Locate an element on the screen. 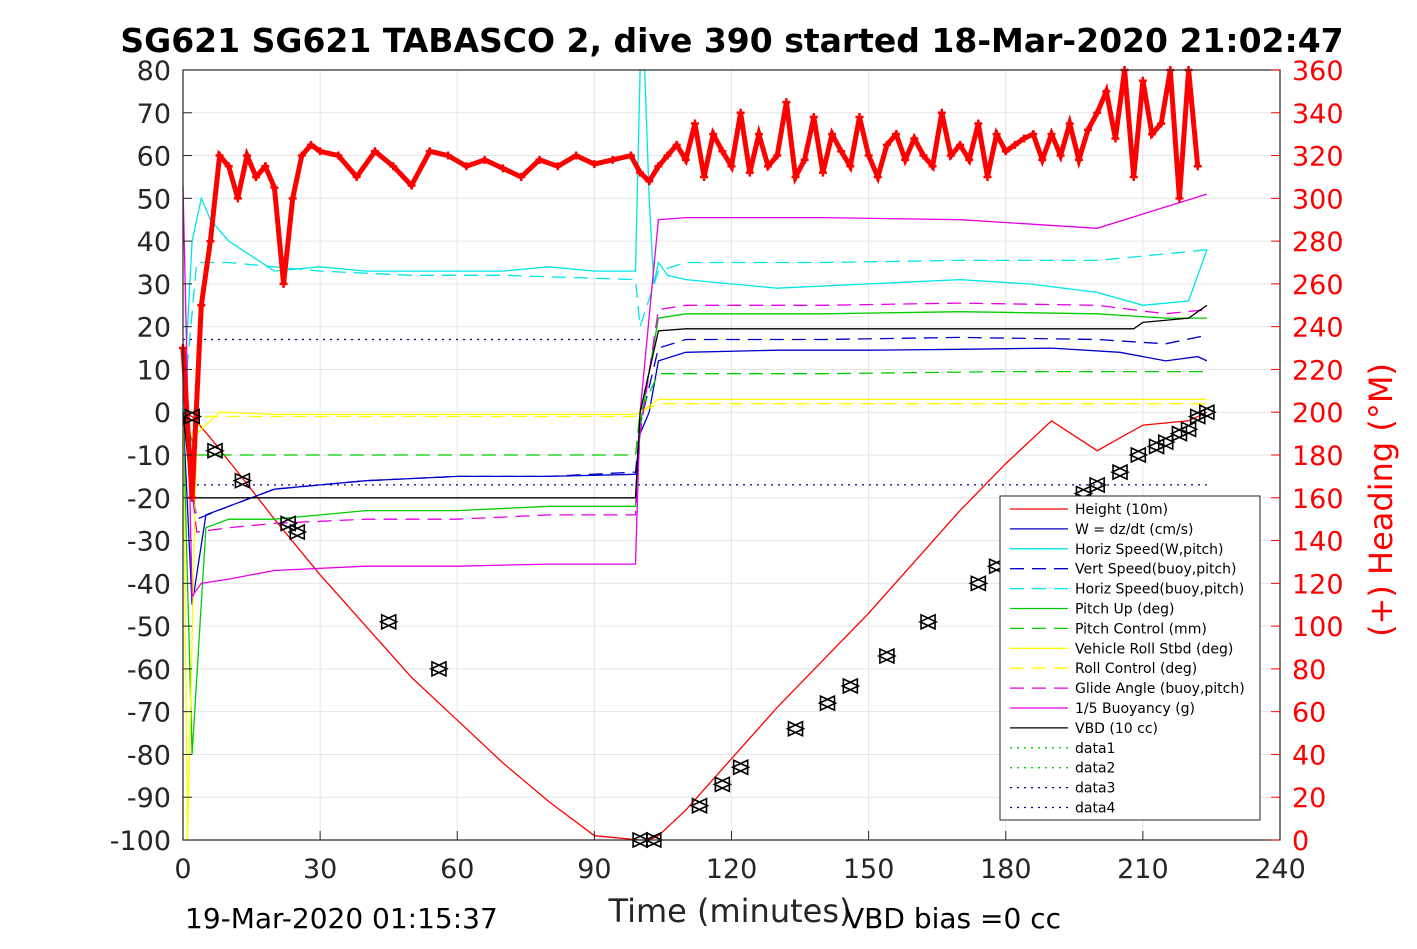  y-left-tick-label: 30 is located at coordinates (154, 285).